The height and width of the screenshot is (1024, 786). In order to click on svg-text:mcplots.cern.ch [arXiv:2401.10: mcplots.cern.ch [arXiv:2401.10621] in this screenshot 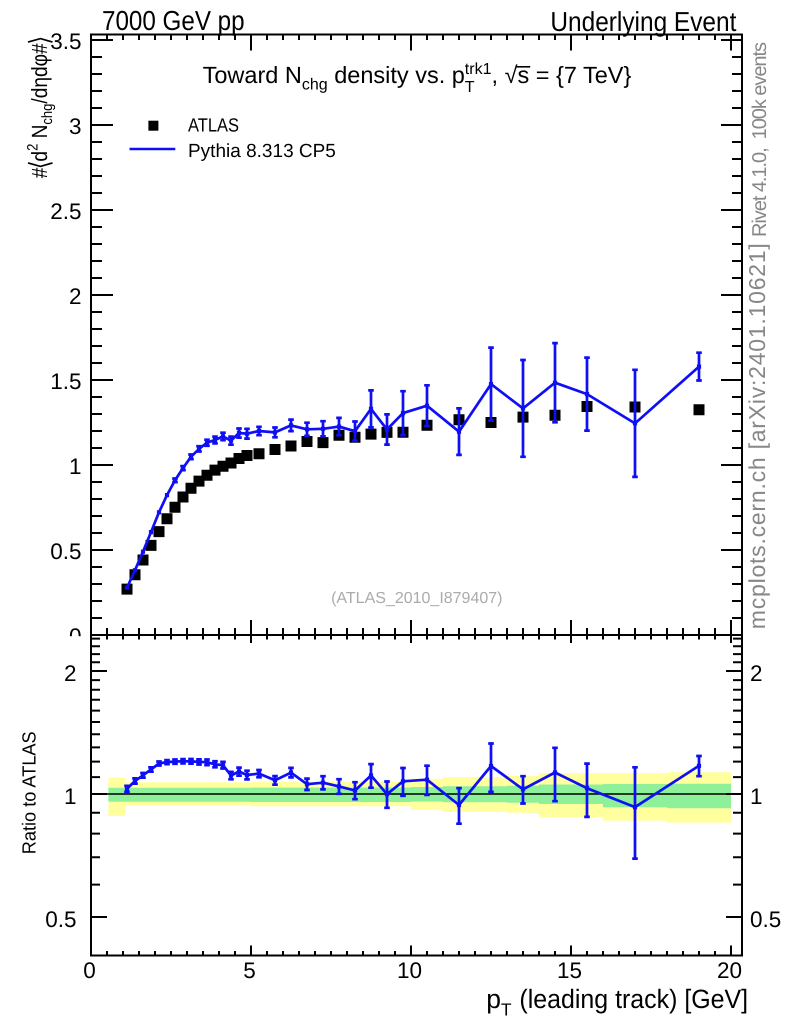, I will do `click(757, 436)`.